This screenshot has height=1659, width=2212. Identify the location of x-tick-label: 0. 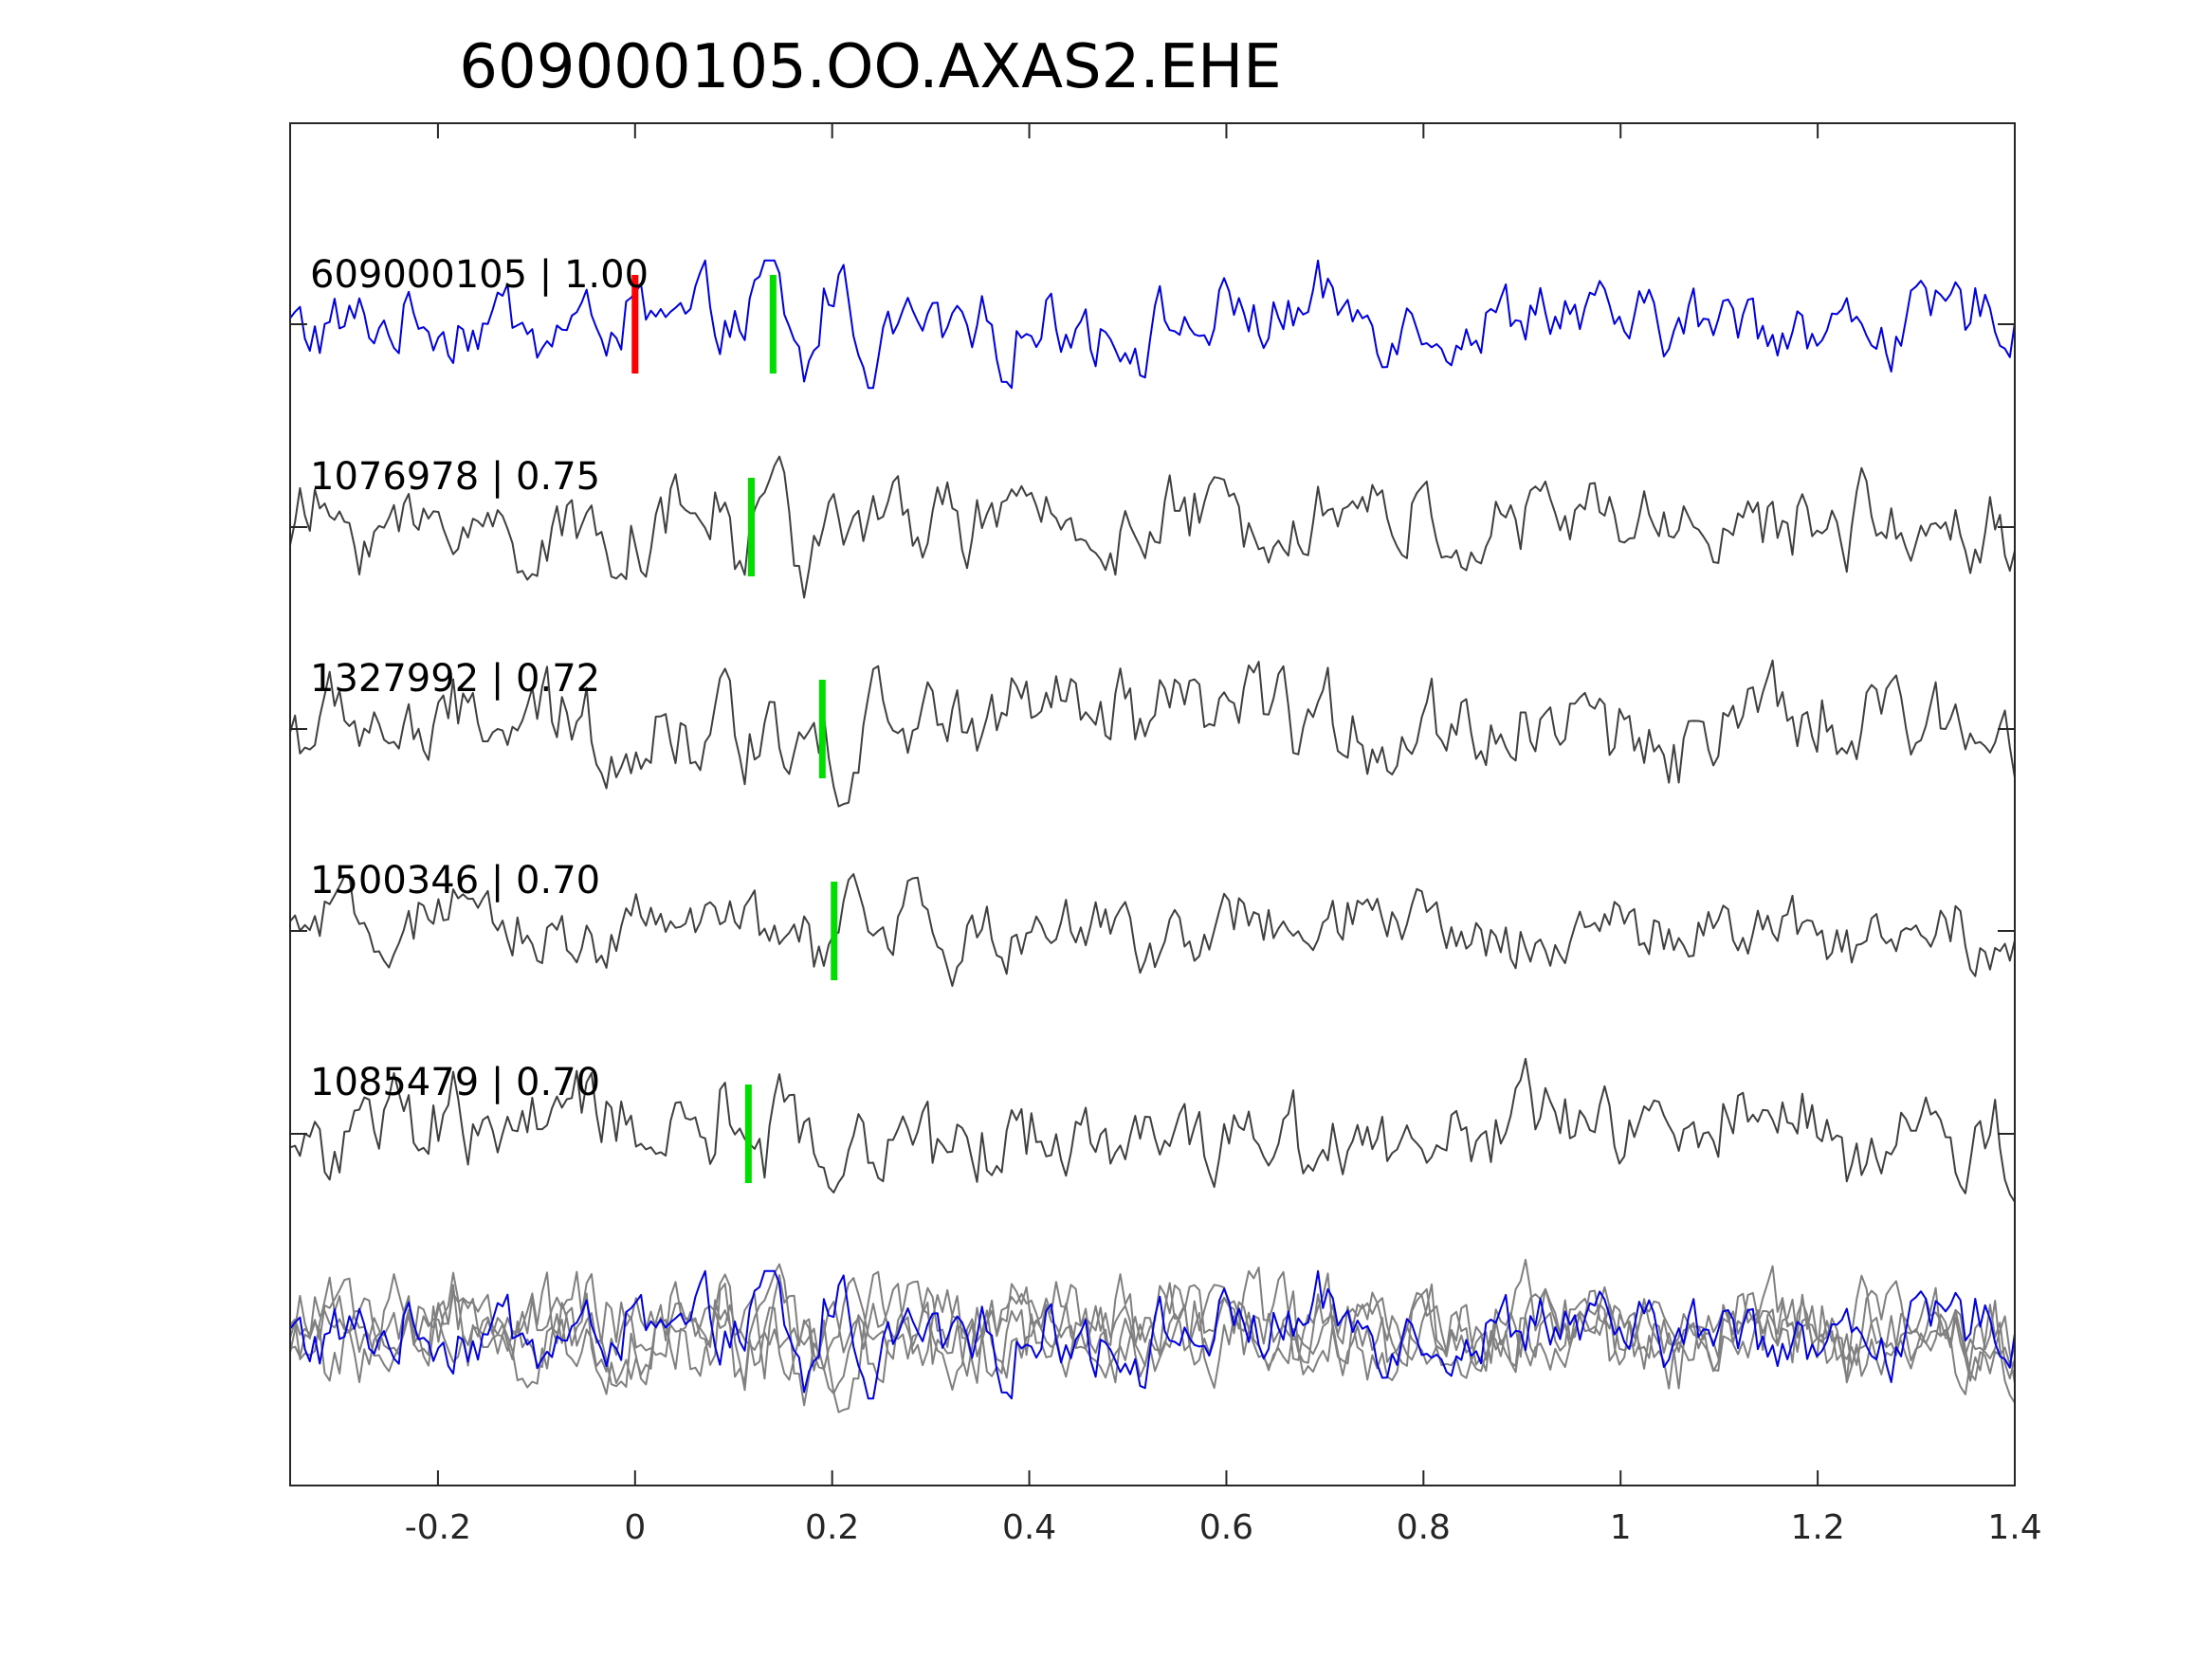
(635, 1527).